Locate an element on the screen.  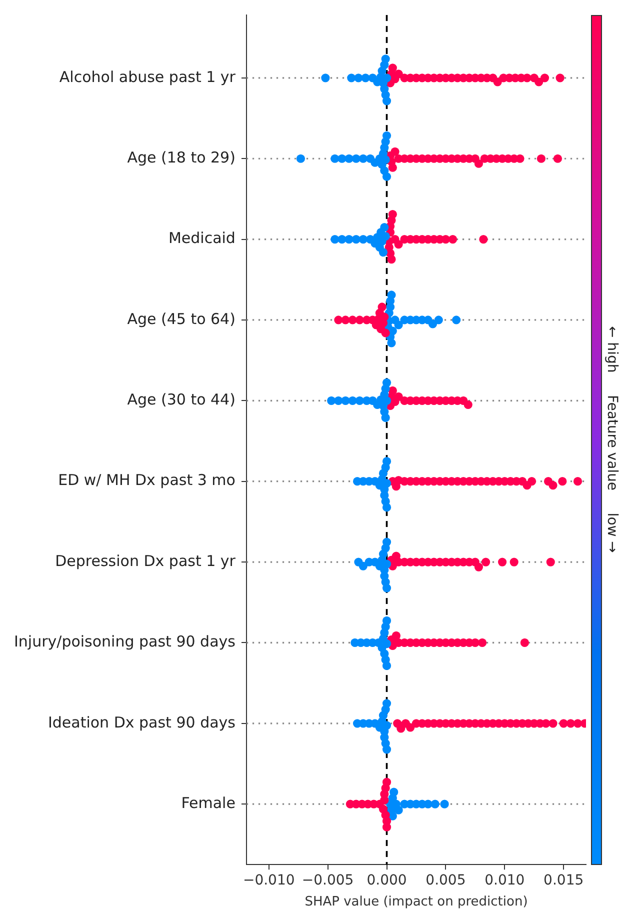
y-tick-label: Age (30 to 44) is located at coordinates (181, 399).